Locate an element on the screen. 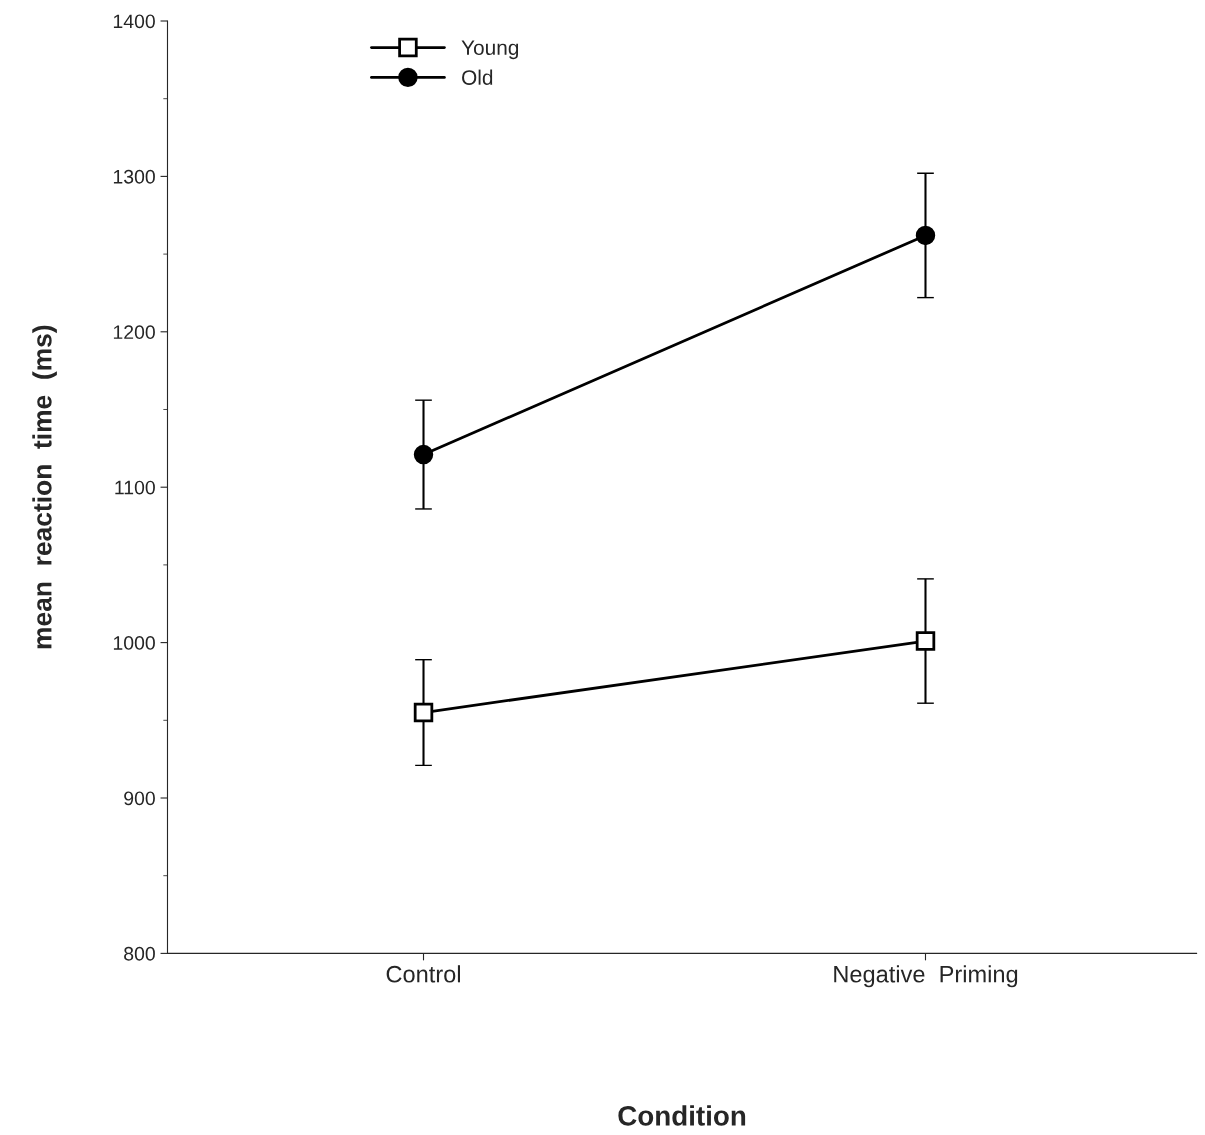 Image resolution: width=1205 pixels, height=1135 pixels. x-tick-label: Negative Priming is located at coordinates (926, 976).